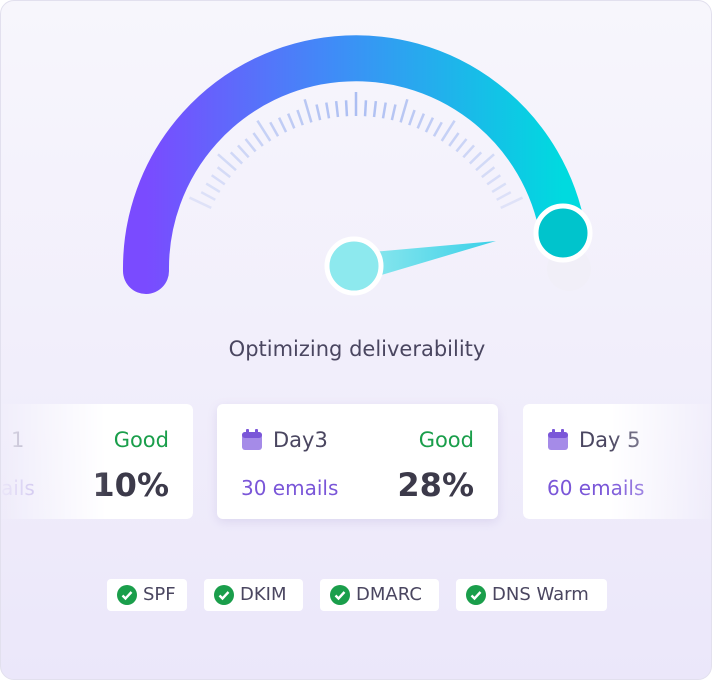 The width and height of the screenshot is (712, 680). I want to click on day-card: 1 Good ails 10%, so click(97, 461).